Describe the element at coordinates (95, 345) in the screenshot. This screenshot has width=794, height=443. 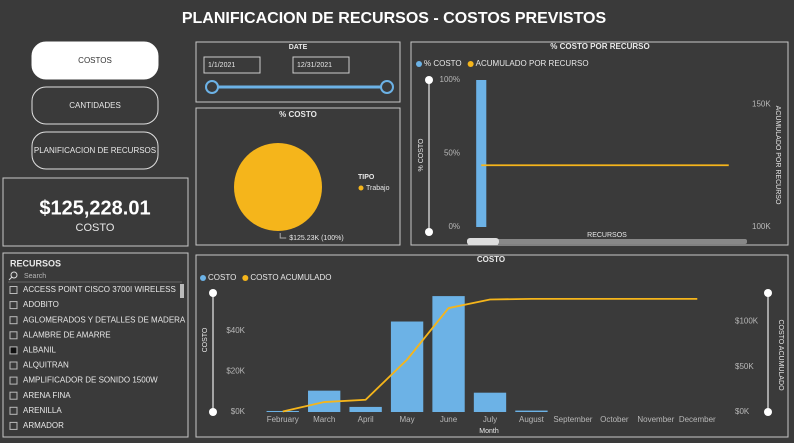
I see `resource-slicer` at that location.